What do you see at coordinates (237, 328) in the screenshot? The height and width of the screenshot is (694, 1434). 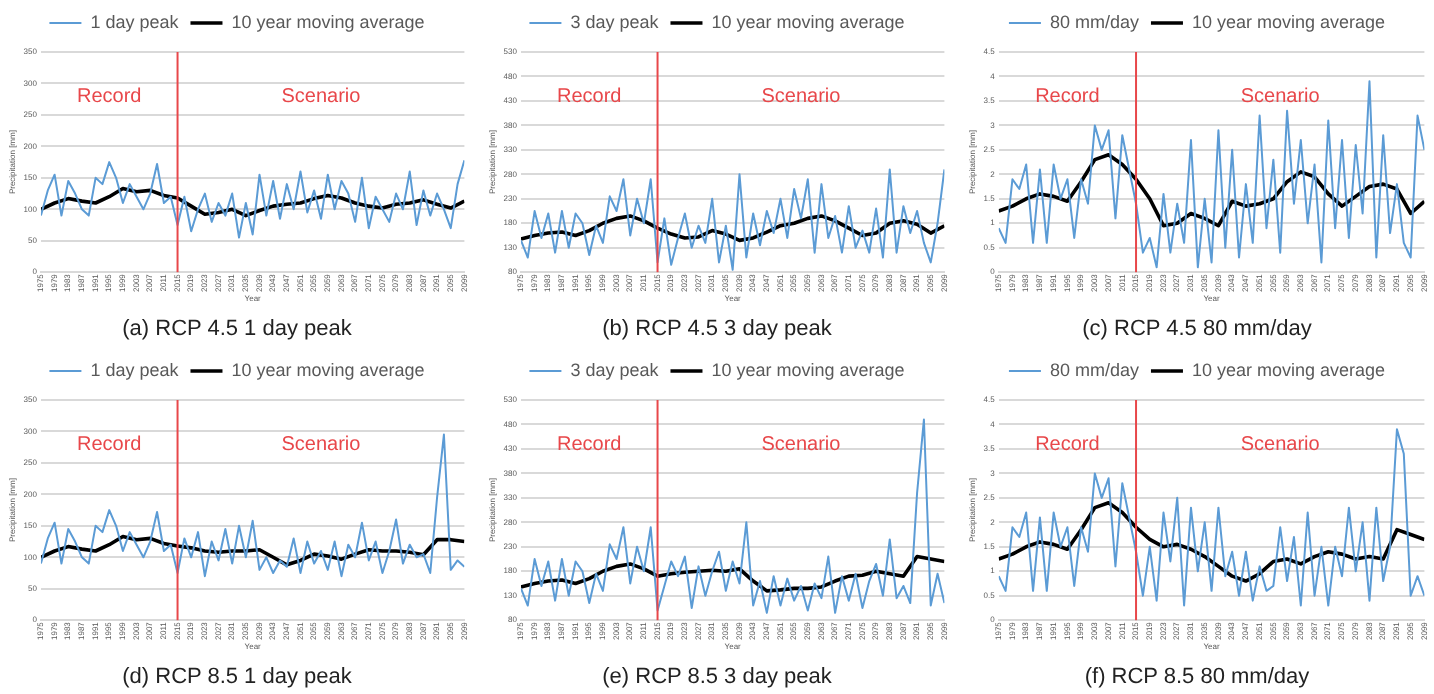 I see `text: (a) RCP 4.5 1 day peak` at bounding box center [237, 328].